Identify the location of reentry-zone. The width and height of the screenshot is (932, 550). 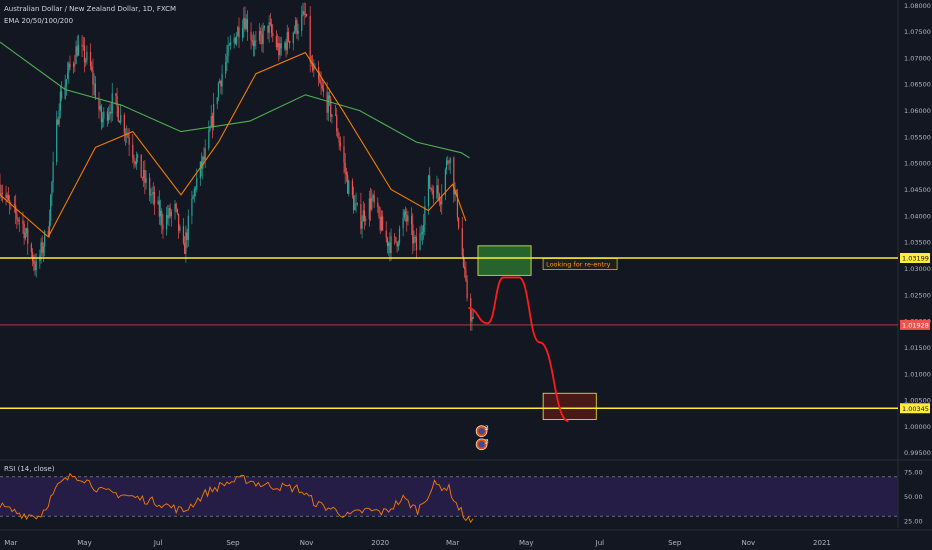
(504, 260).